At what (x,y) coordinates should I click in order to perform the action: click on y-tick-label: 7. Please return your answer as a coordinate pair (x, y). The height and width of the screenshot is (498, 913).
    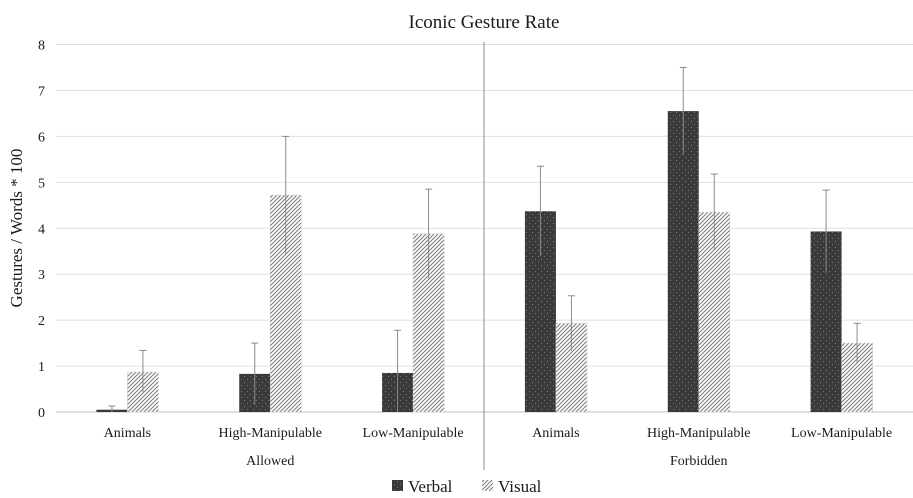
    Looking at the image, I should click on (41, 91).